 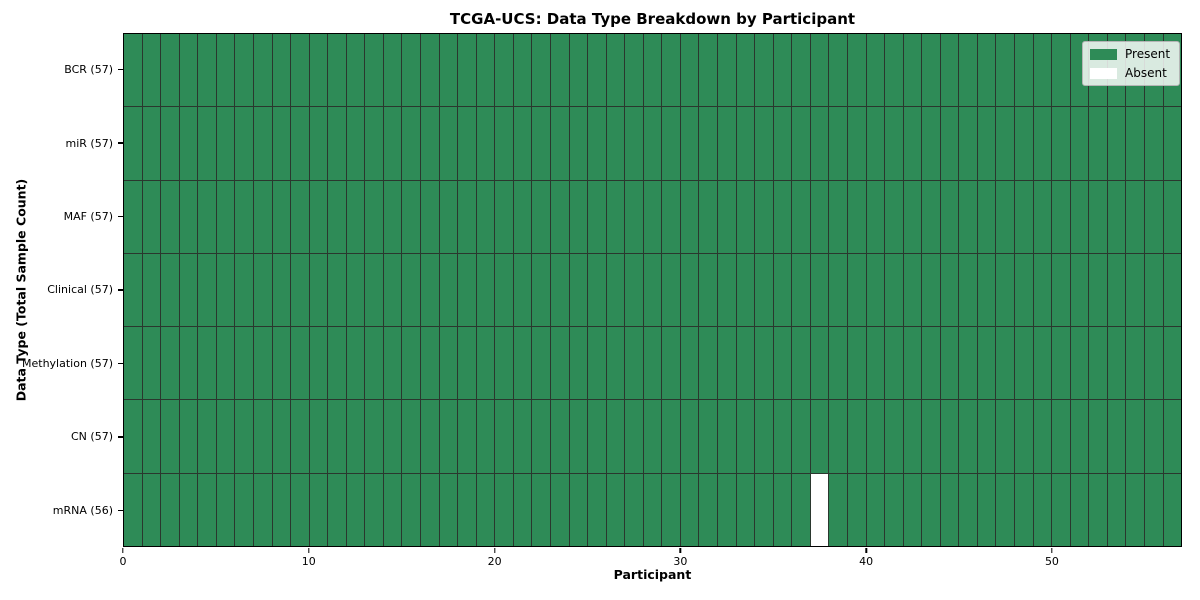 What do you see at coordinates (61, 69) in the screenshot?
I see `y-tick: BCR (57)` at bounding box center [61, 69].